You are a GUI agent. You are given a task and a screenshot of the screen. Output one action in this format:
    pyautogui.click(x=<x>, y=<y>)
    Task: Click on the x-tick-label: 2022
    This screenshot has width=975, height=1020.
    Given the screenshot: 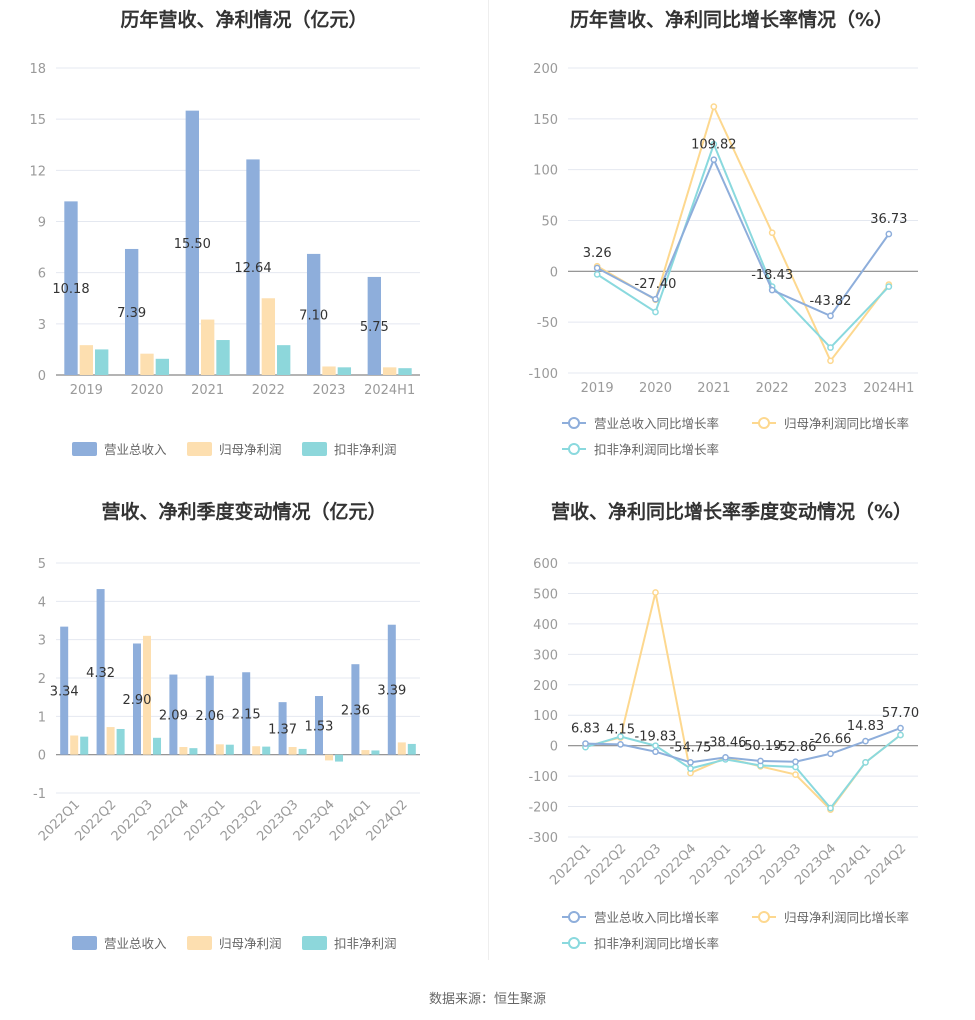 What is the action you would take?
    pyautogui.click(x=268, y=390)
    